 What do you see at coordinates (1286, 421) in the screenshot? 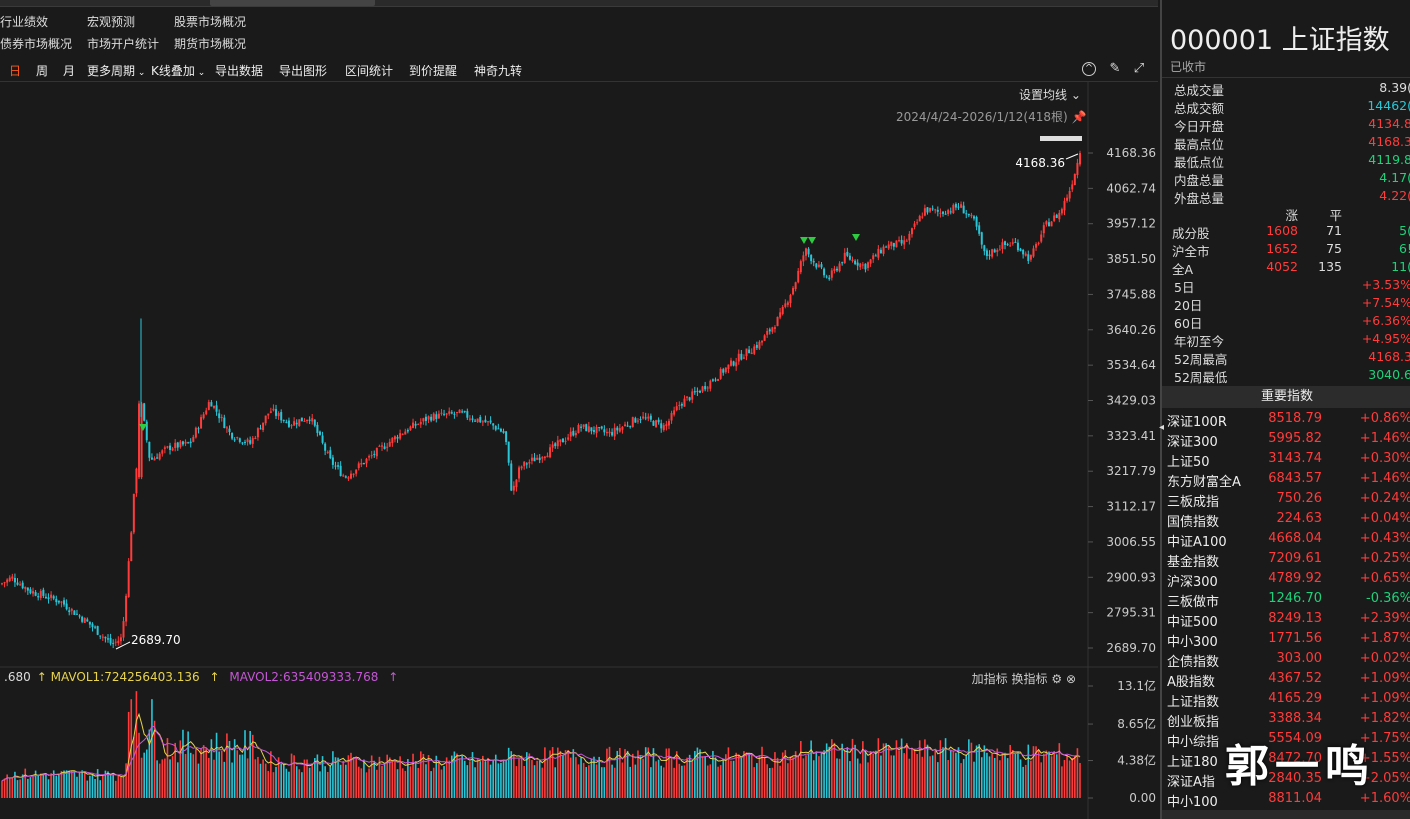
I see `index-row: 深证100R 8518.79 +0.86%` at bounding box center [1286, 421].